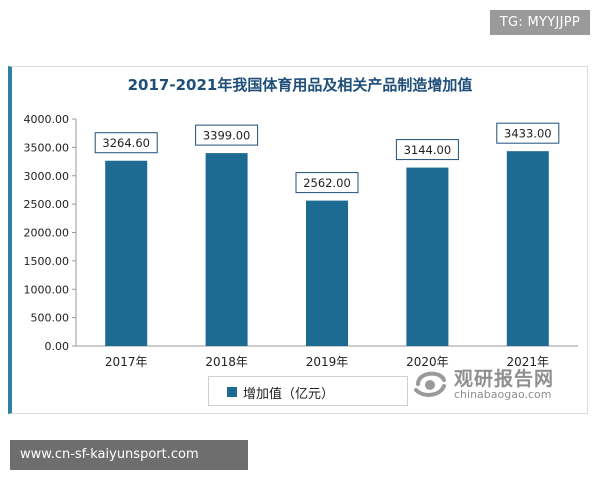  What do you see at coordinates (129, 455) in the screenshot?
I see `footer-url: www.cn-sf-kaiyunsport.com` at bounding box center [129, 455].